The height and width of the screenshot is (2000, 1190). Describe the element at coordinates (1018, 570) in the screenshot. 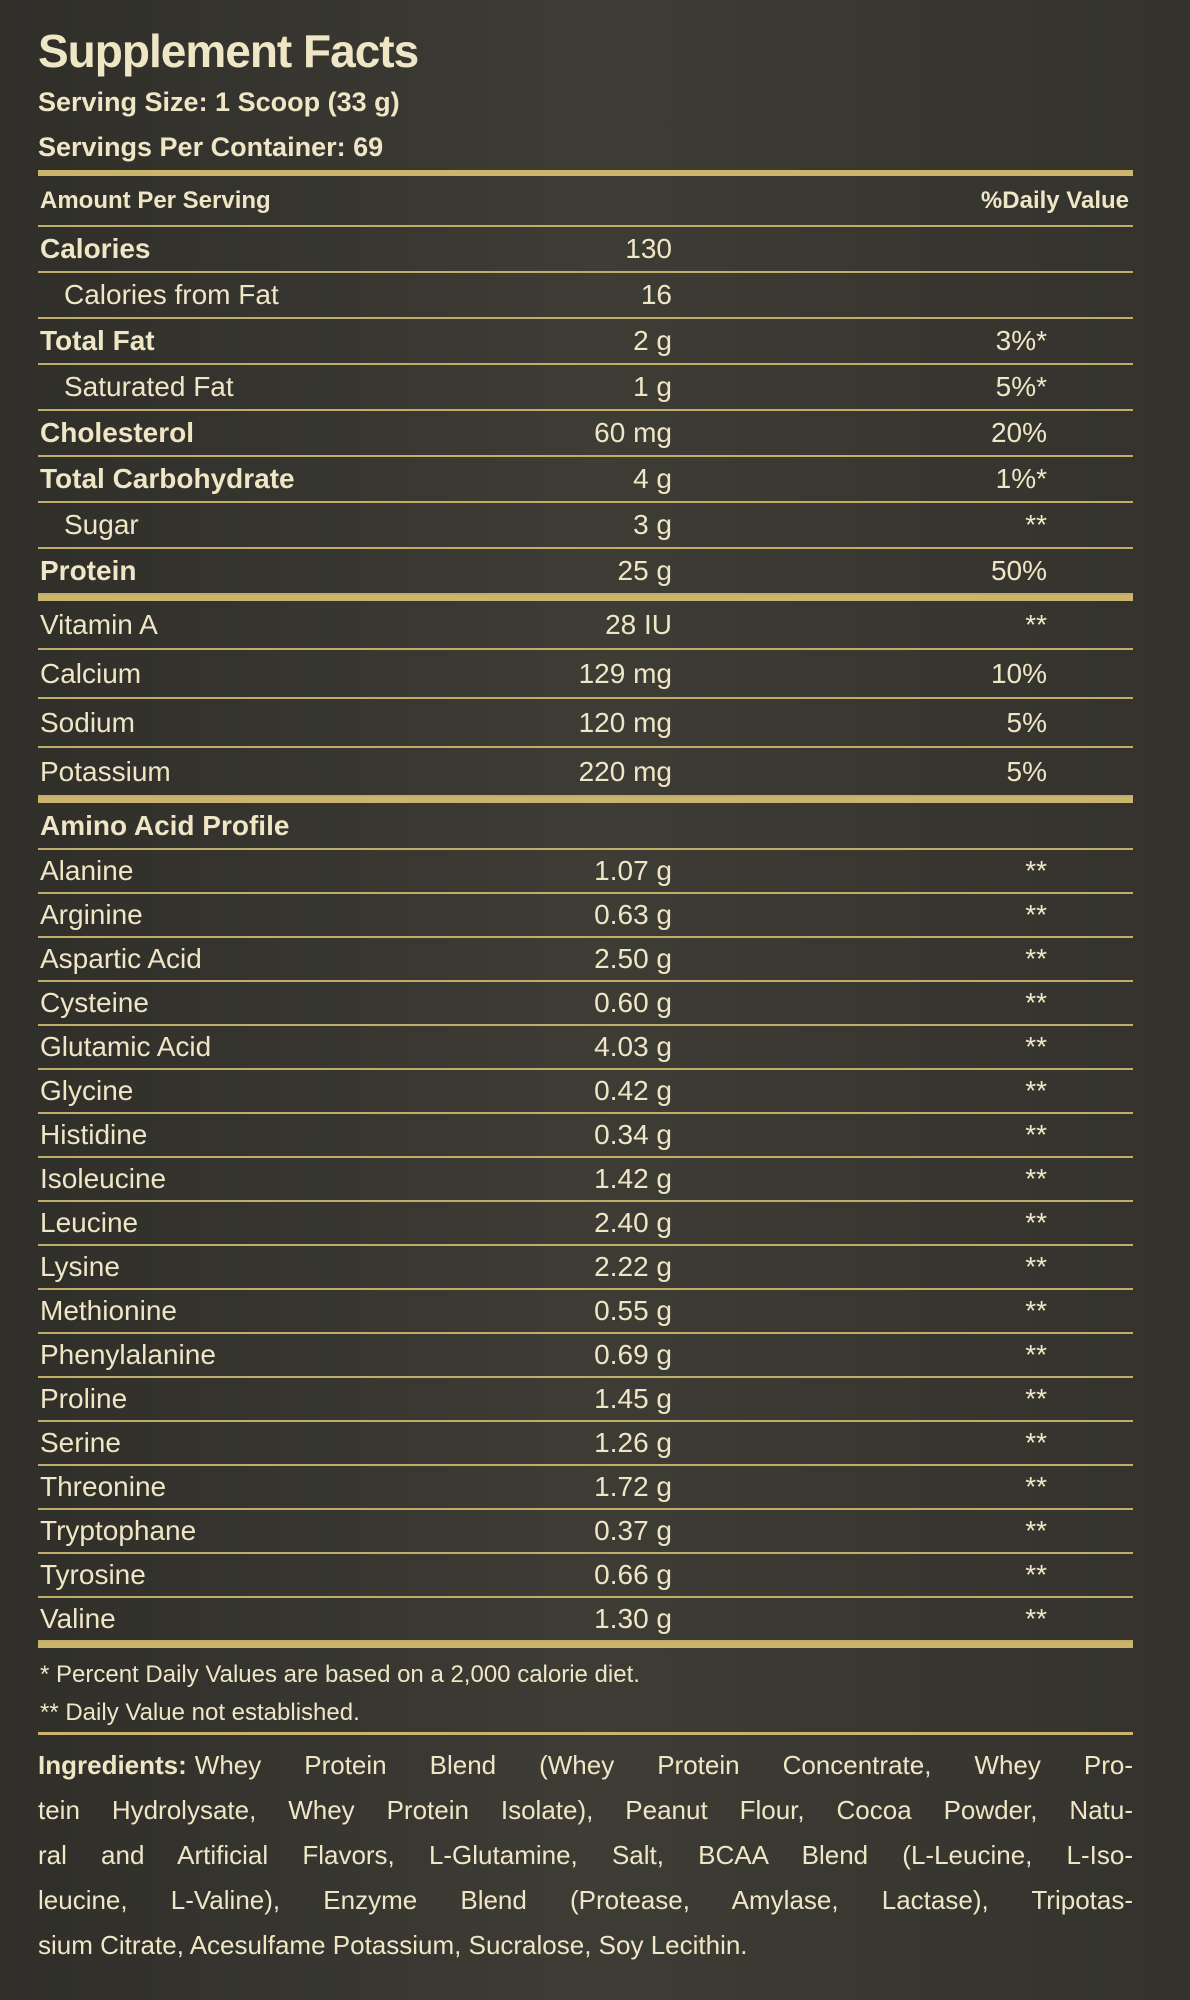

I see `nutrient-daily-value: 50%` at that location.